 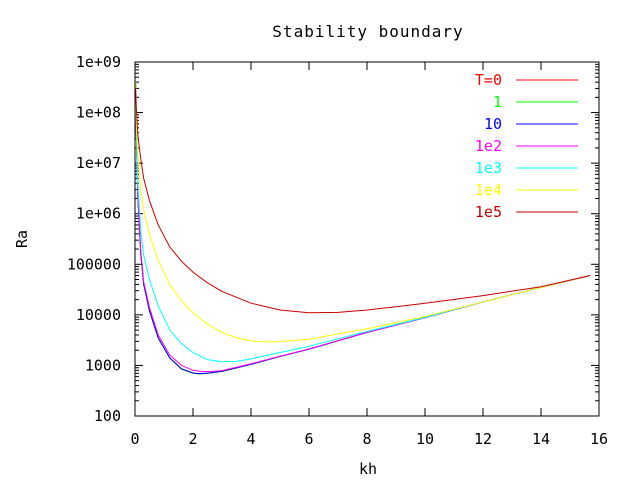 I want to click on x-tick-label: 10, so click(x=425, y=439).